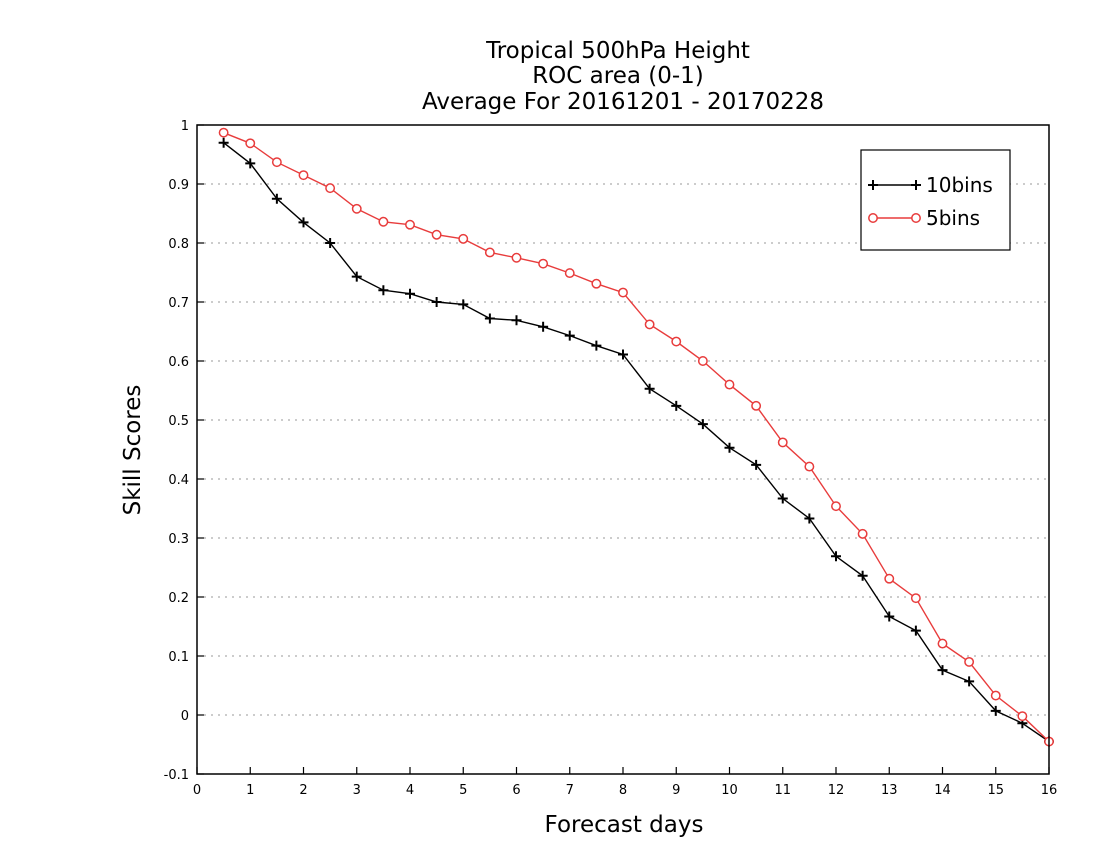 Image resolution: width=1100 pixels, height=850 pixels. What do you see at coordinates (623, 790) in the screenshot?
I see `x-tick-label: 8` at bounding box center [623, 790].